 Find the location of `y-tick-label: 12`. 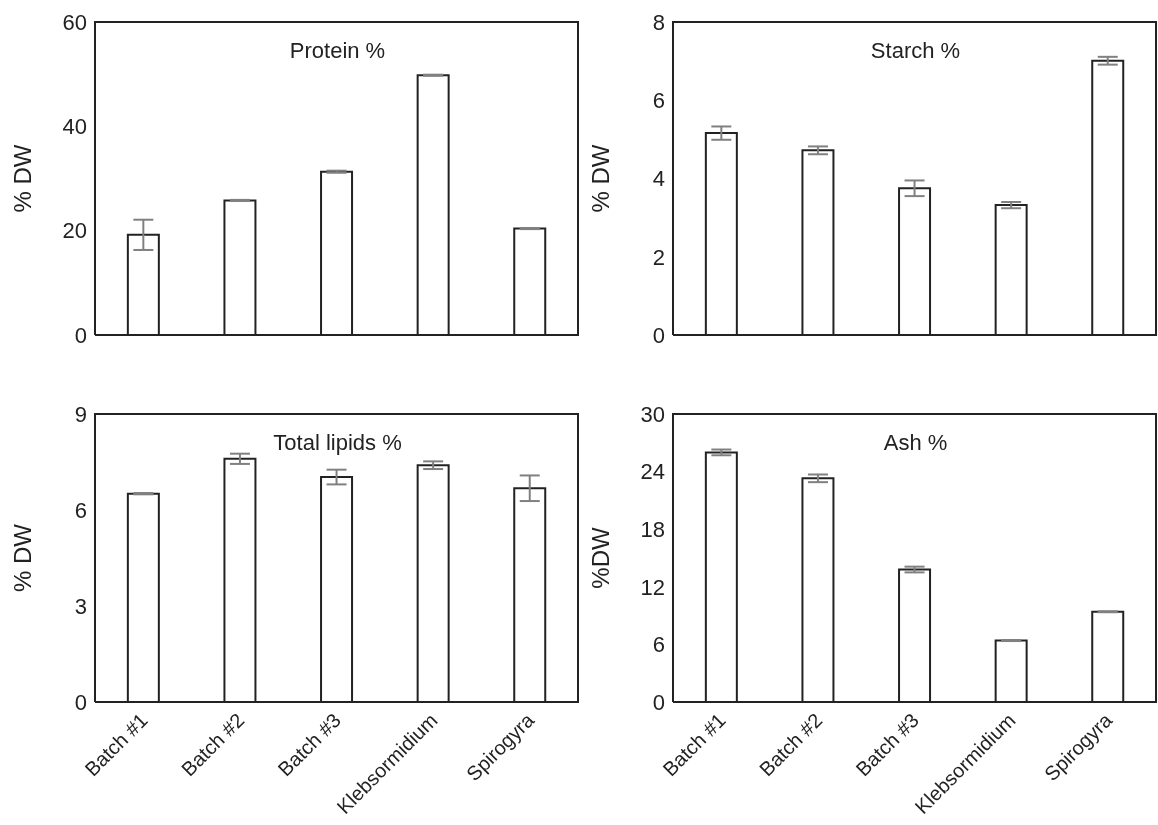

y-tick-label: 12 is located at coordinates (652, 587).